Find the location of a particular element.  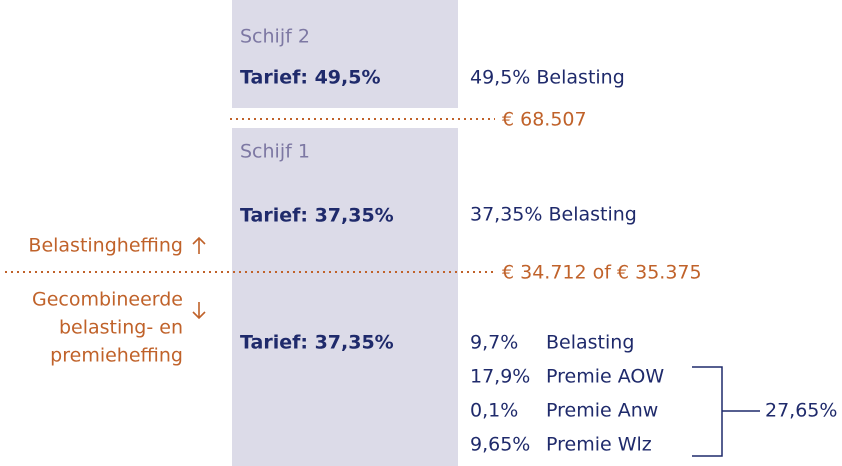

schijf1-label: Schijf 1 is located at coordinates (275, 152).